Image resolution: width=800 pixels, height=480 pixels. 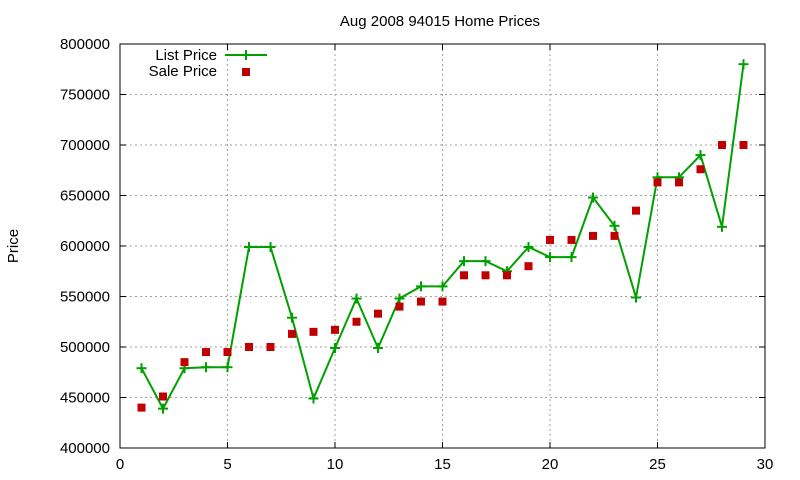 What do you see at coordinates (442, 464) in the screenshot?
I see `x-tick-label: 15` at bounding box center [442, 464].